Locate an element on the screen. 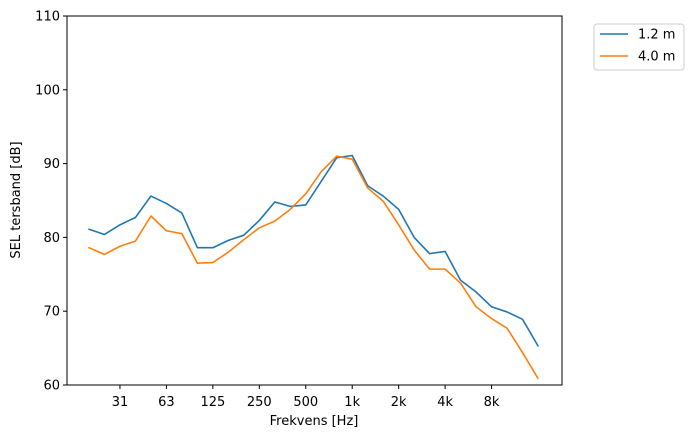  x-tick-label: 31 is located at coordinates (120, 402).